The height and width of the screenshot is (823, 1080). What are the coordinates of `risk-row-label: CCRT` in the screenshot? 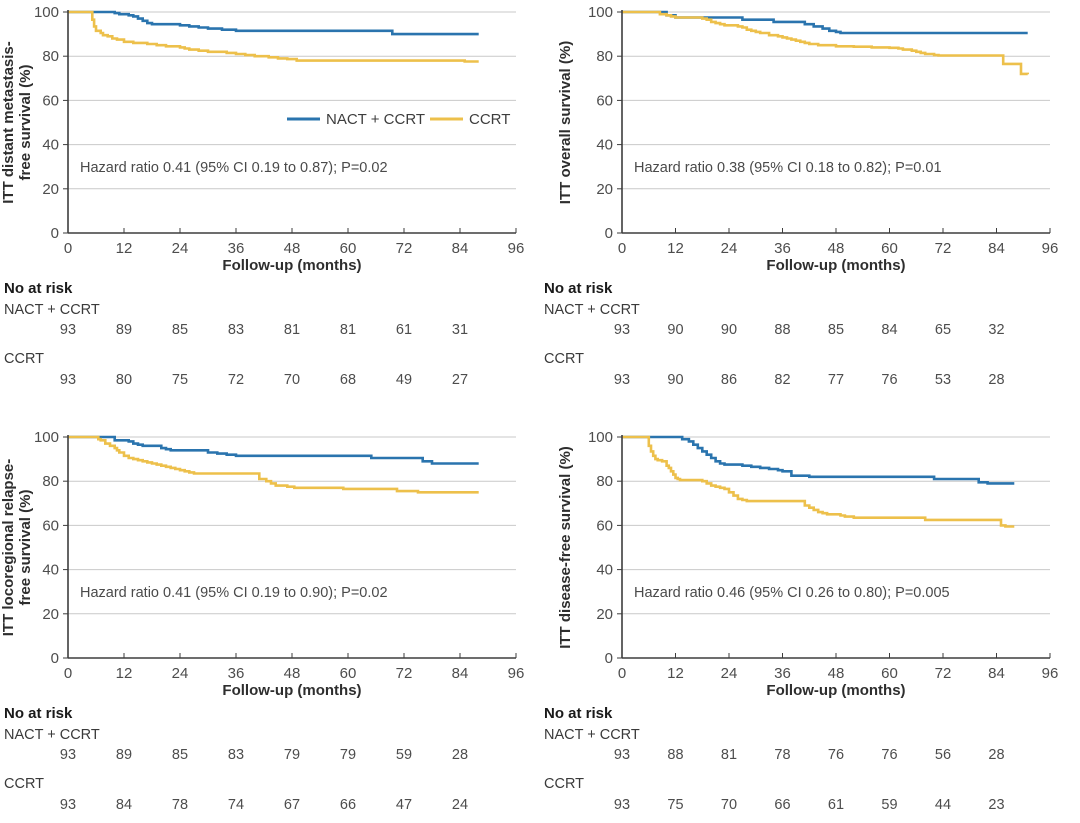 It's located at (564, 359).